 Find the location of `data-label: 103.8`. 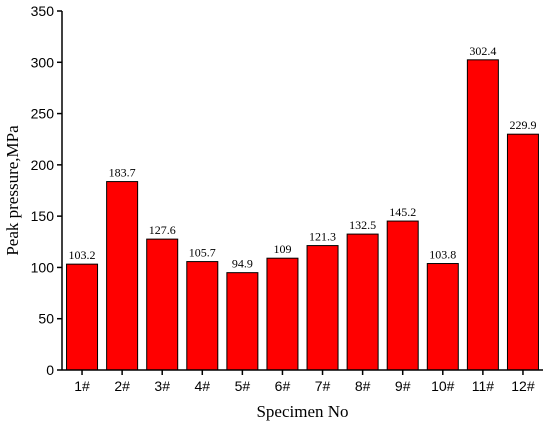

data-label: 103.8 is located at coordinates (442, 255).